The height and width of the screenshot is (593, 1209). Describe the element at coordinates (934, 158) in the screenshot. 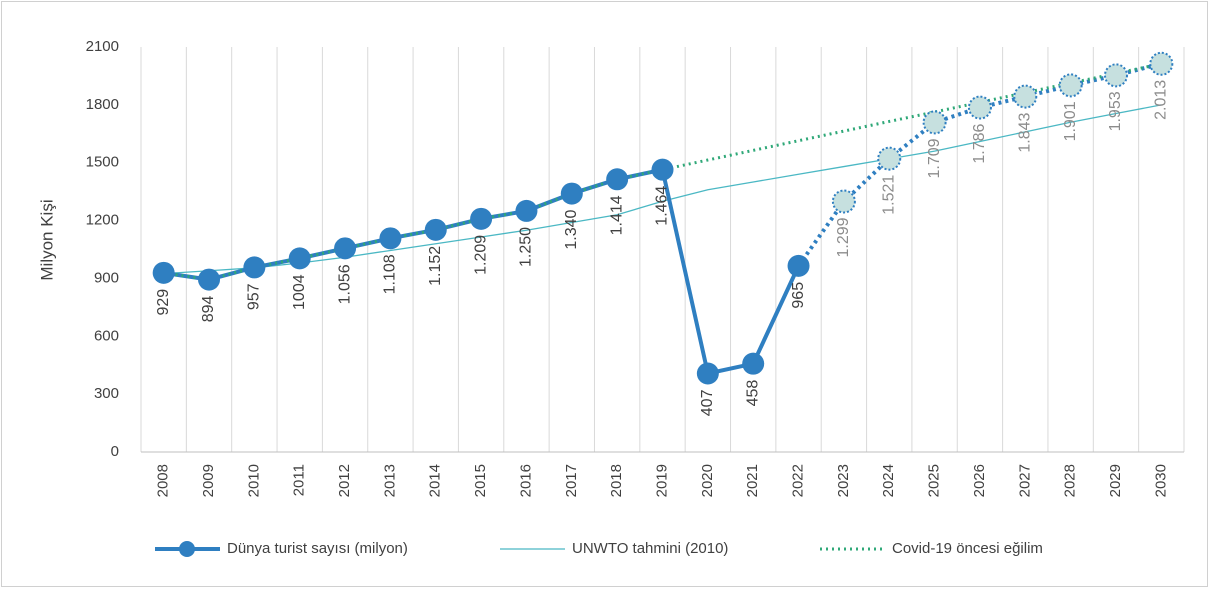

I see `value-label: 1.709` at that location.